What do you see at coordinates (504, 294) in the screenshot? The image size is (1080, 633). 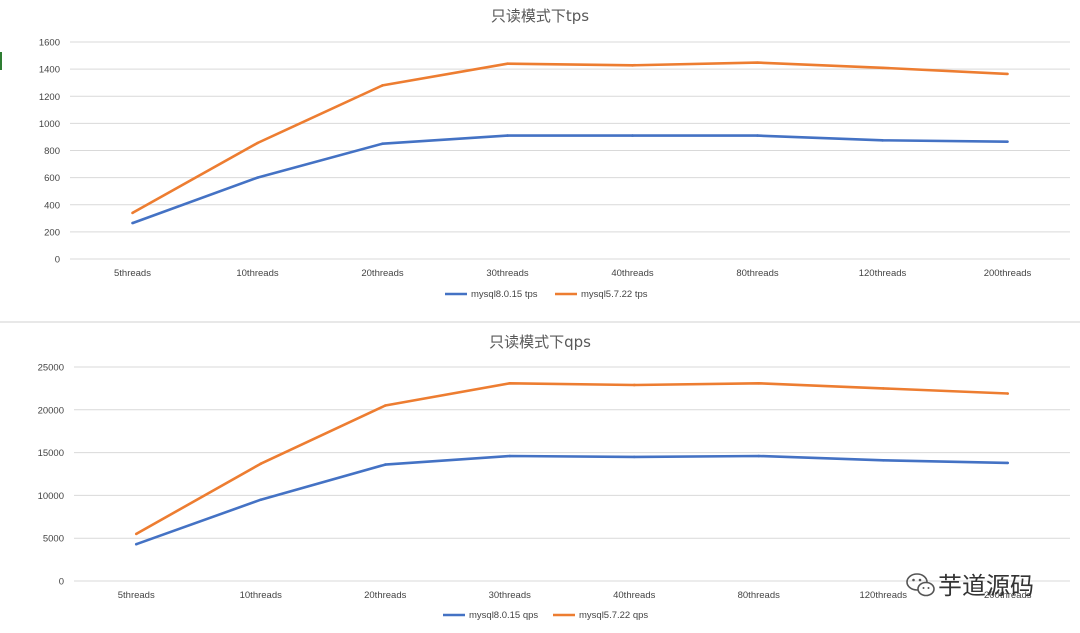 I see `legend-label: mysql8.0.15 tps` at bounding box center [504, 294].